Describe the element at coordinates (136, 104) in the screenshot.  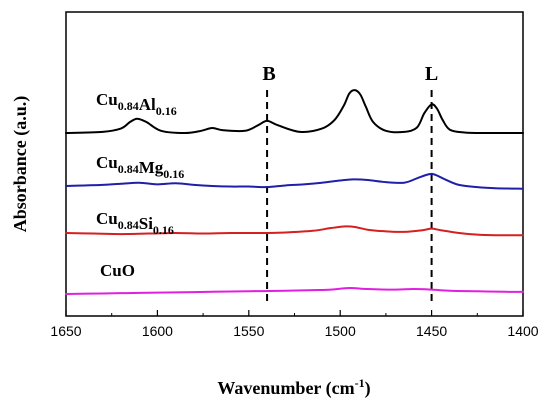
I see `series-label-Cu0.84Al0.16: Cu0.84Al0.16` at that location.